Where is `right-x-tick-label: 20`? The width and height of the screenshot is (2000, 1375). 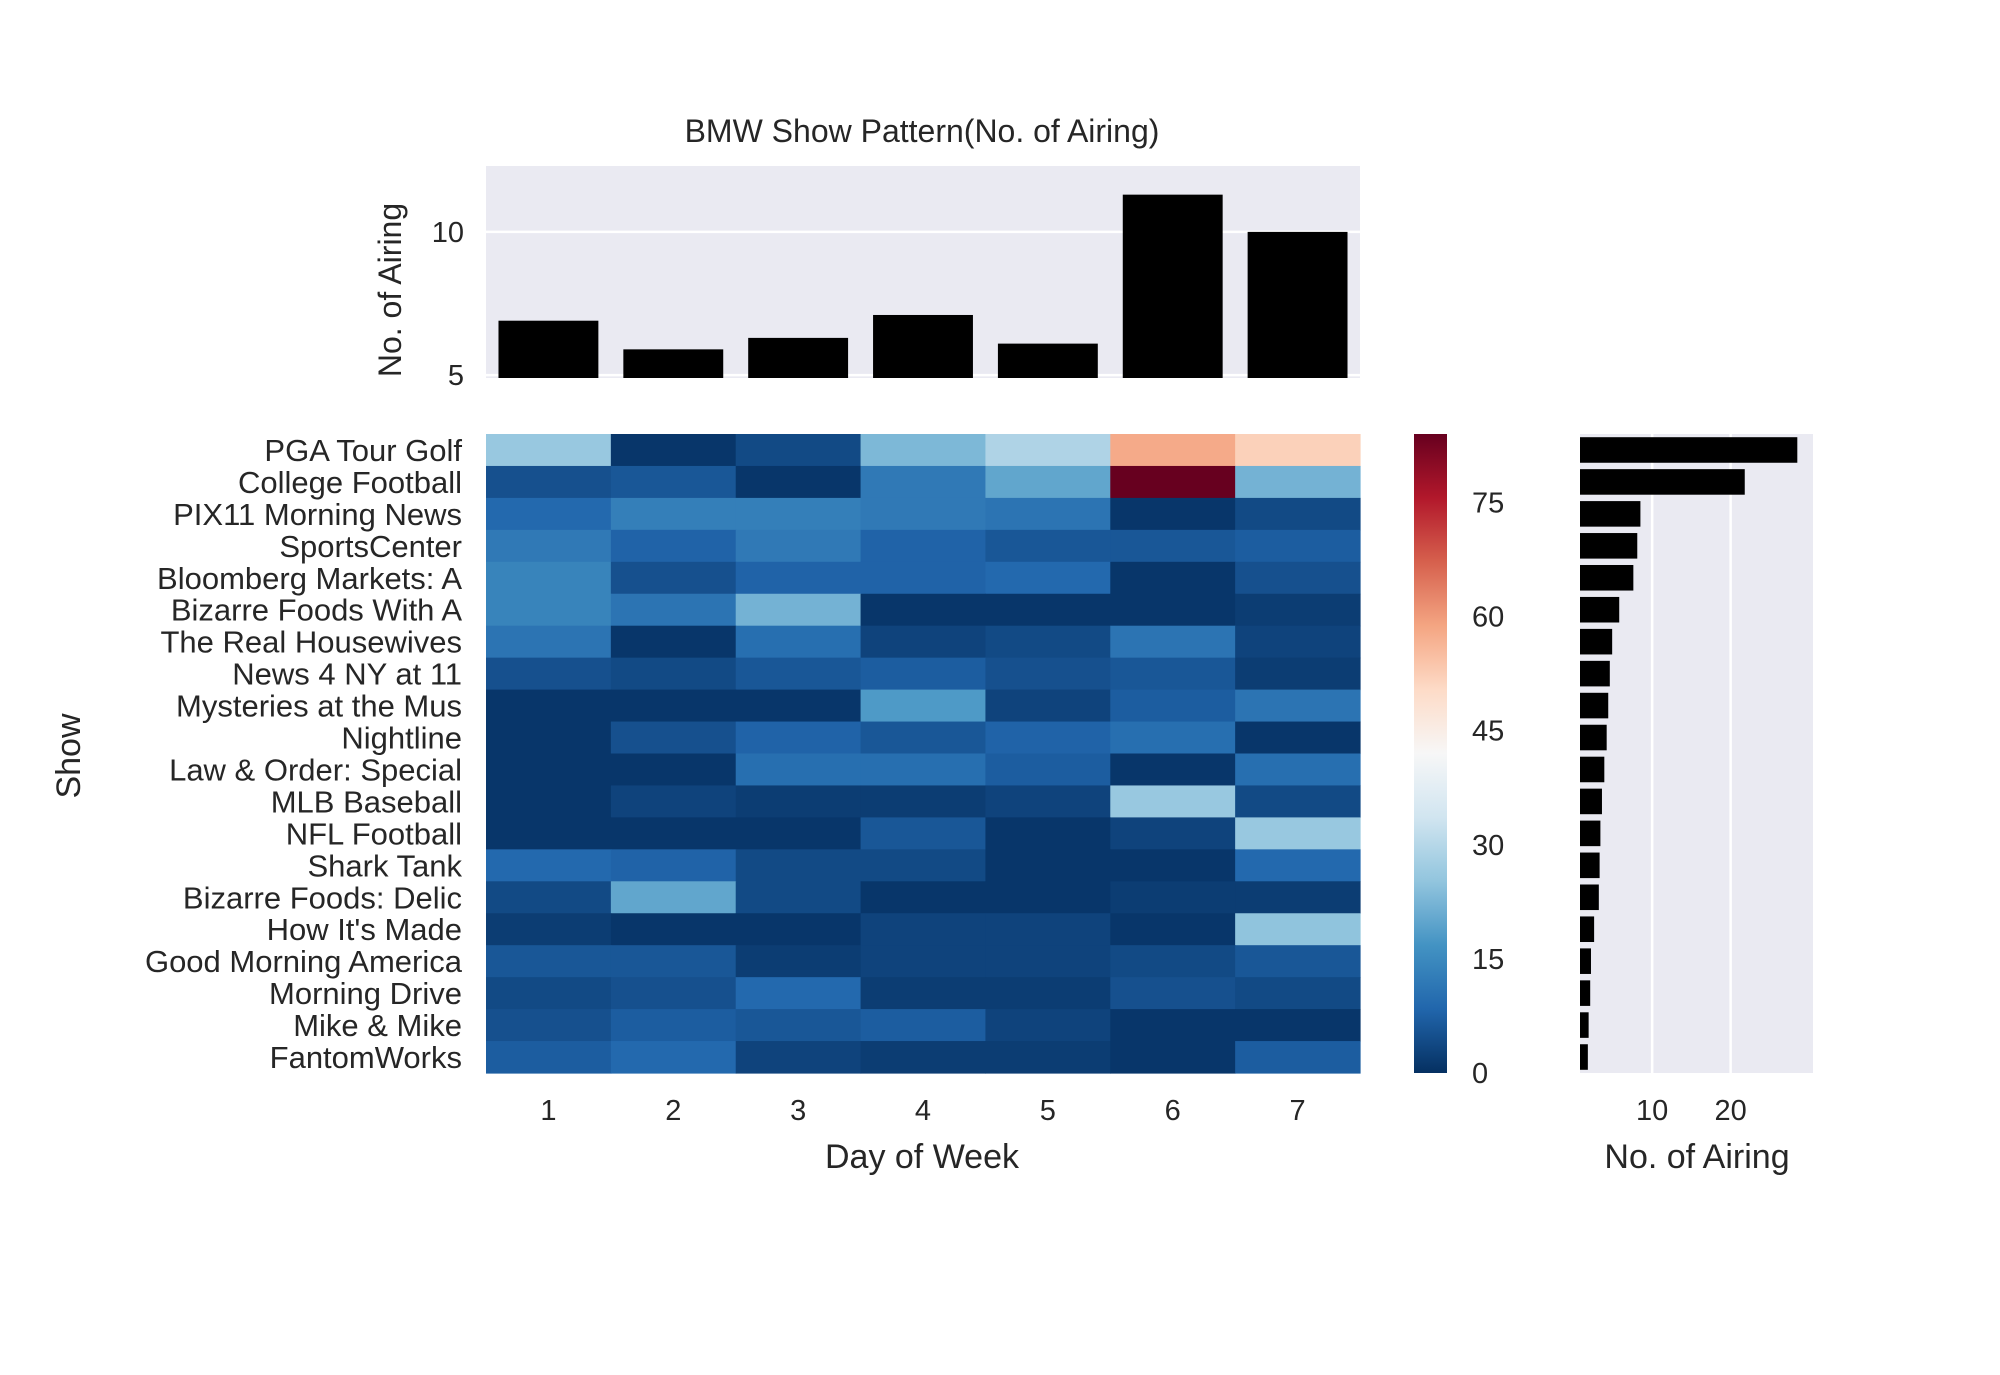 right-x-tick-label: 20 is located at coordinates (1730, 1111).